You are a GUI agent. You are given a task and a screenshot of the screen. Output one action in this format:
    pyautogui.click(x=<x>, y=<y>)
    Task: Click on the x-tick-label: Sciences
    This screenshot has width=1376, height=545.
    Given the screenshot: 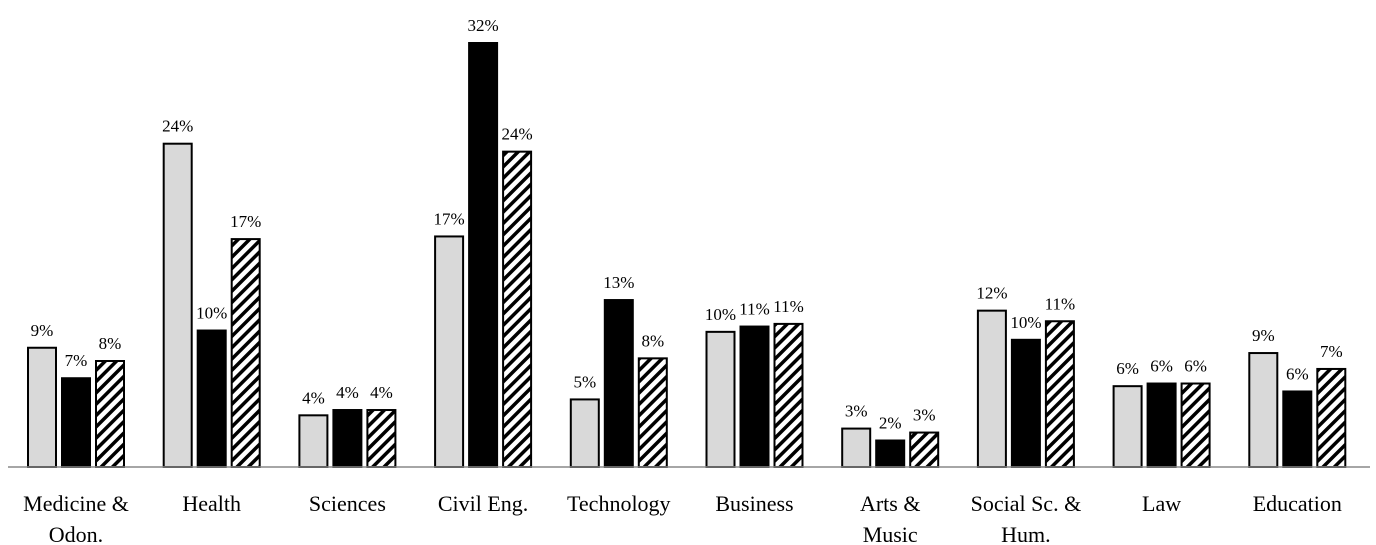 What is the action you would take?
    pyautogui.click(x=347, y=503)
    